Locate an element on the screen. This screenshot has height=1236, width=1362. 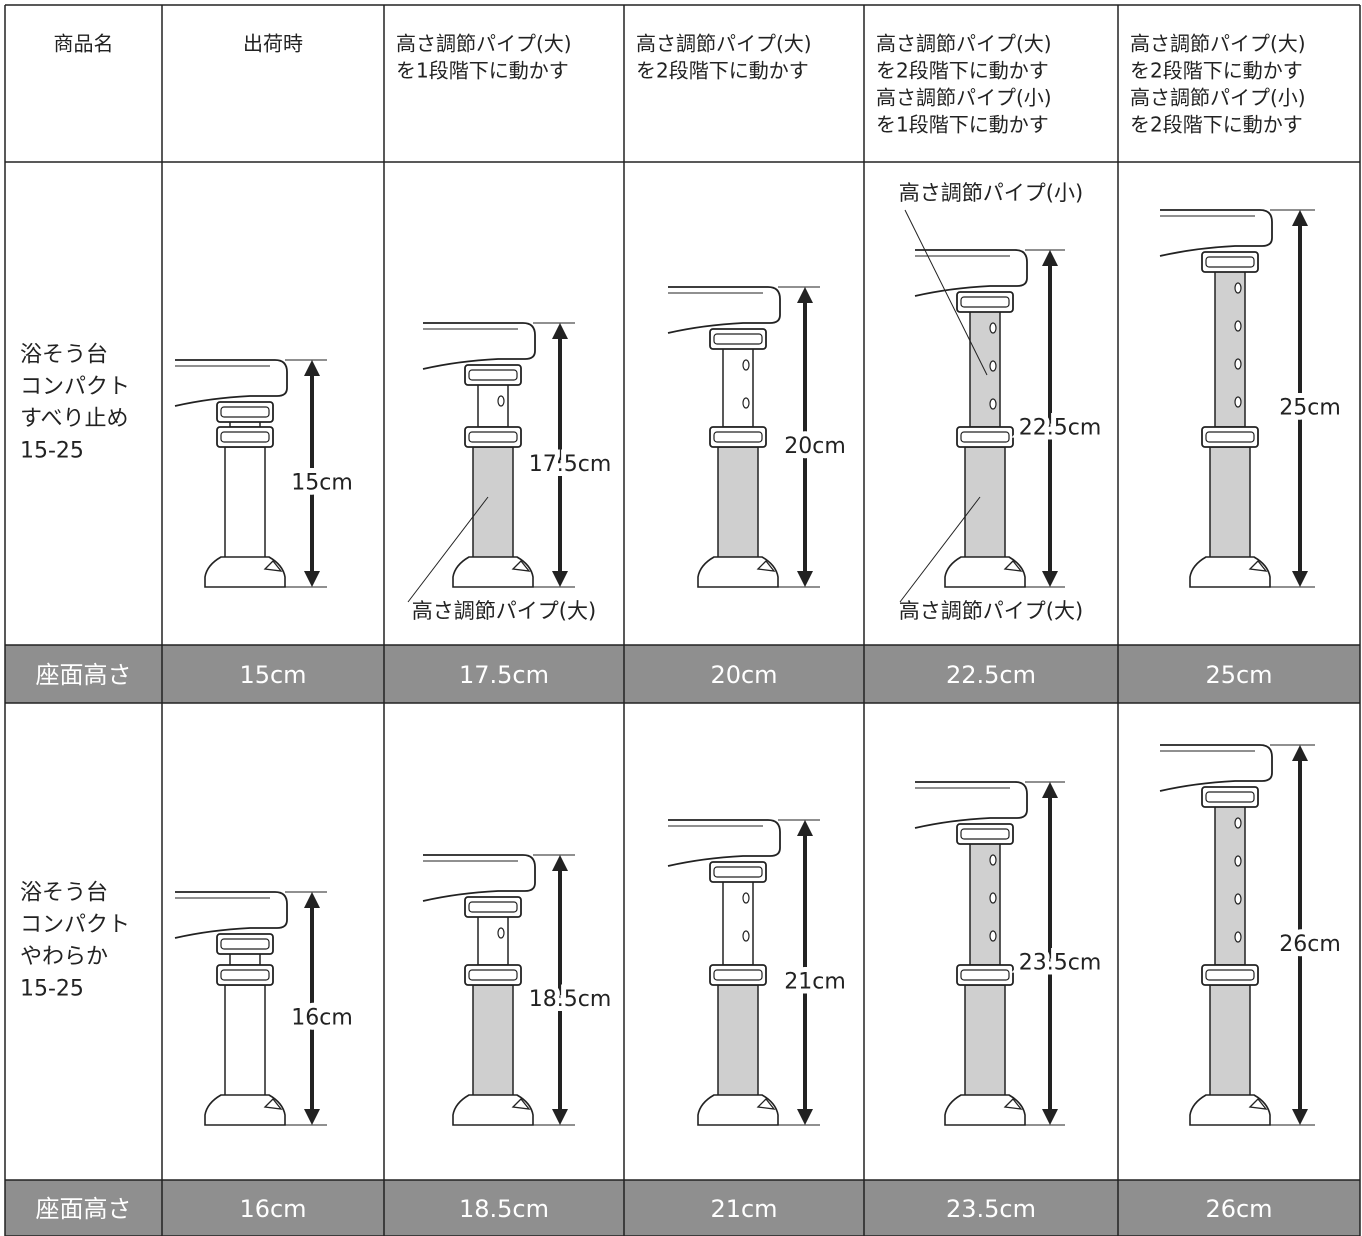
header-cell: 高さ調節パイプ(小) is located at coordinates (1218, 98).